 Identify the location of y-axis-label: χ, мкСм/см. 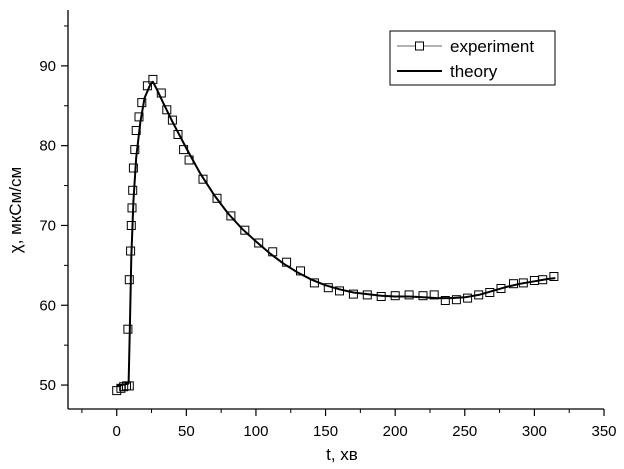
(15, 210).